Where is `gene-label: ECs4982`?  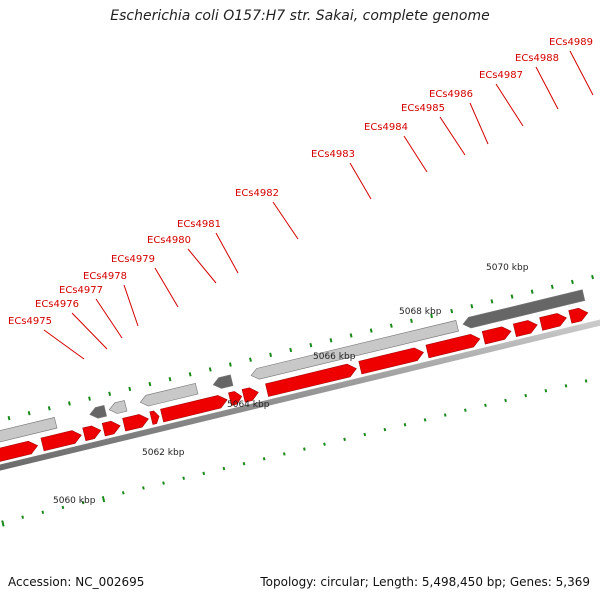 gene-label: ECs4982 is located at coordinates (257, 193).